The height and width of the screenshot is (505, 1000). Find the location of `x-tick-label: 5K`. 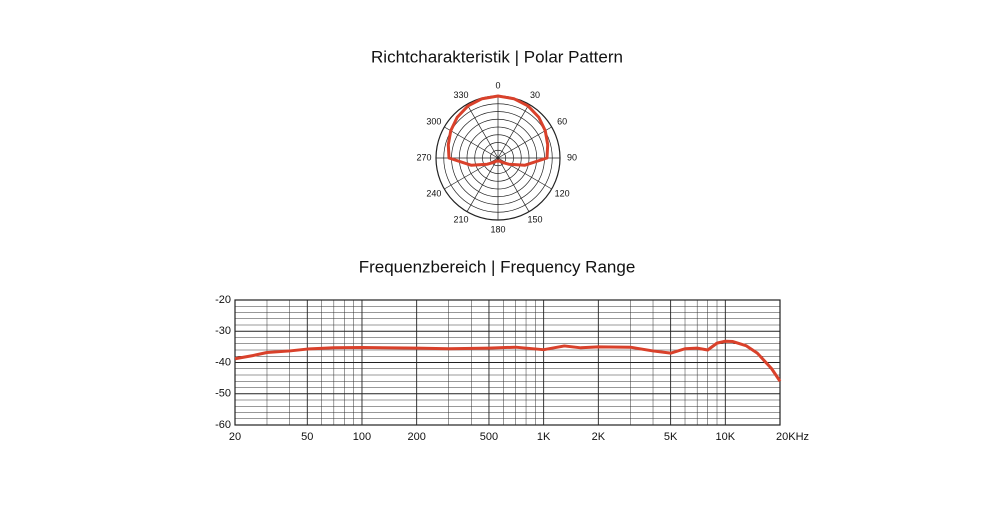

x-tick-label: 5K is located at coordinates (671, 437).